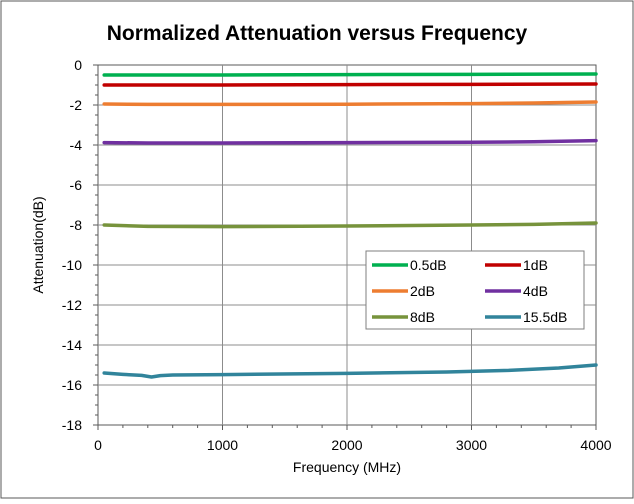 This screenshot has height=504, width=634. What do you see at coordinates (76, 105) in the screenshot?
I see `y-tick-label: -2` at bounding box center [76, 105].